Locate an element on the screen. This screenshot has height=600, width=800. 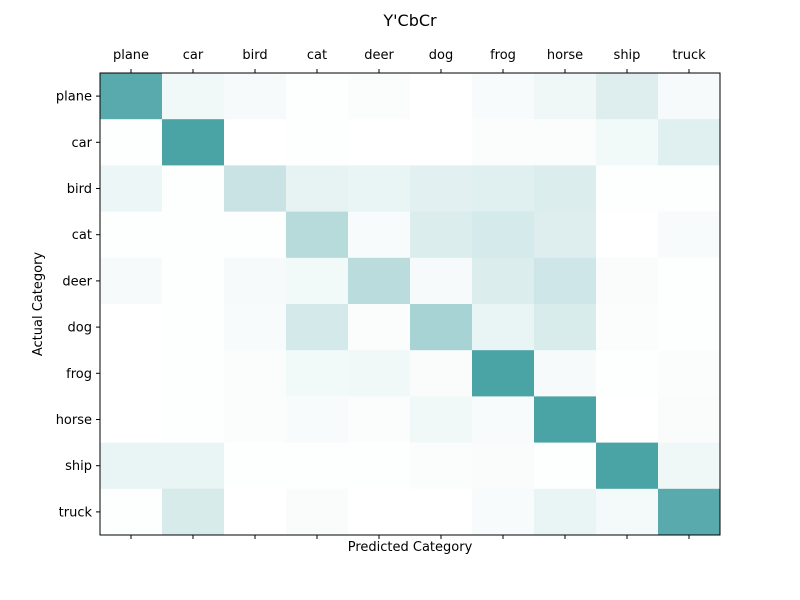
chart-title: Y'CbCr is located at coordinates (409, 20).